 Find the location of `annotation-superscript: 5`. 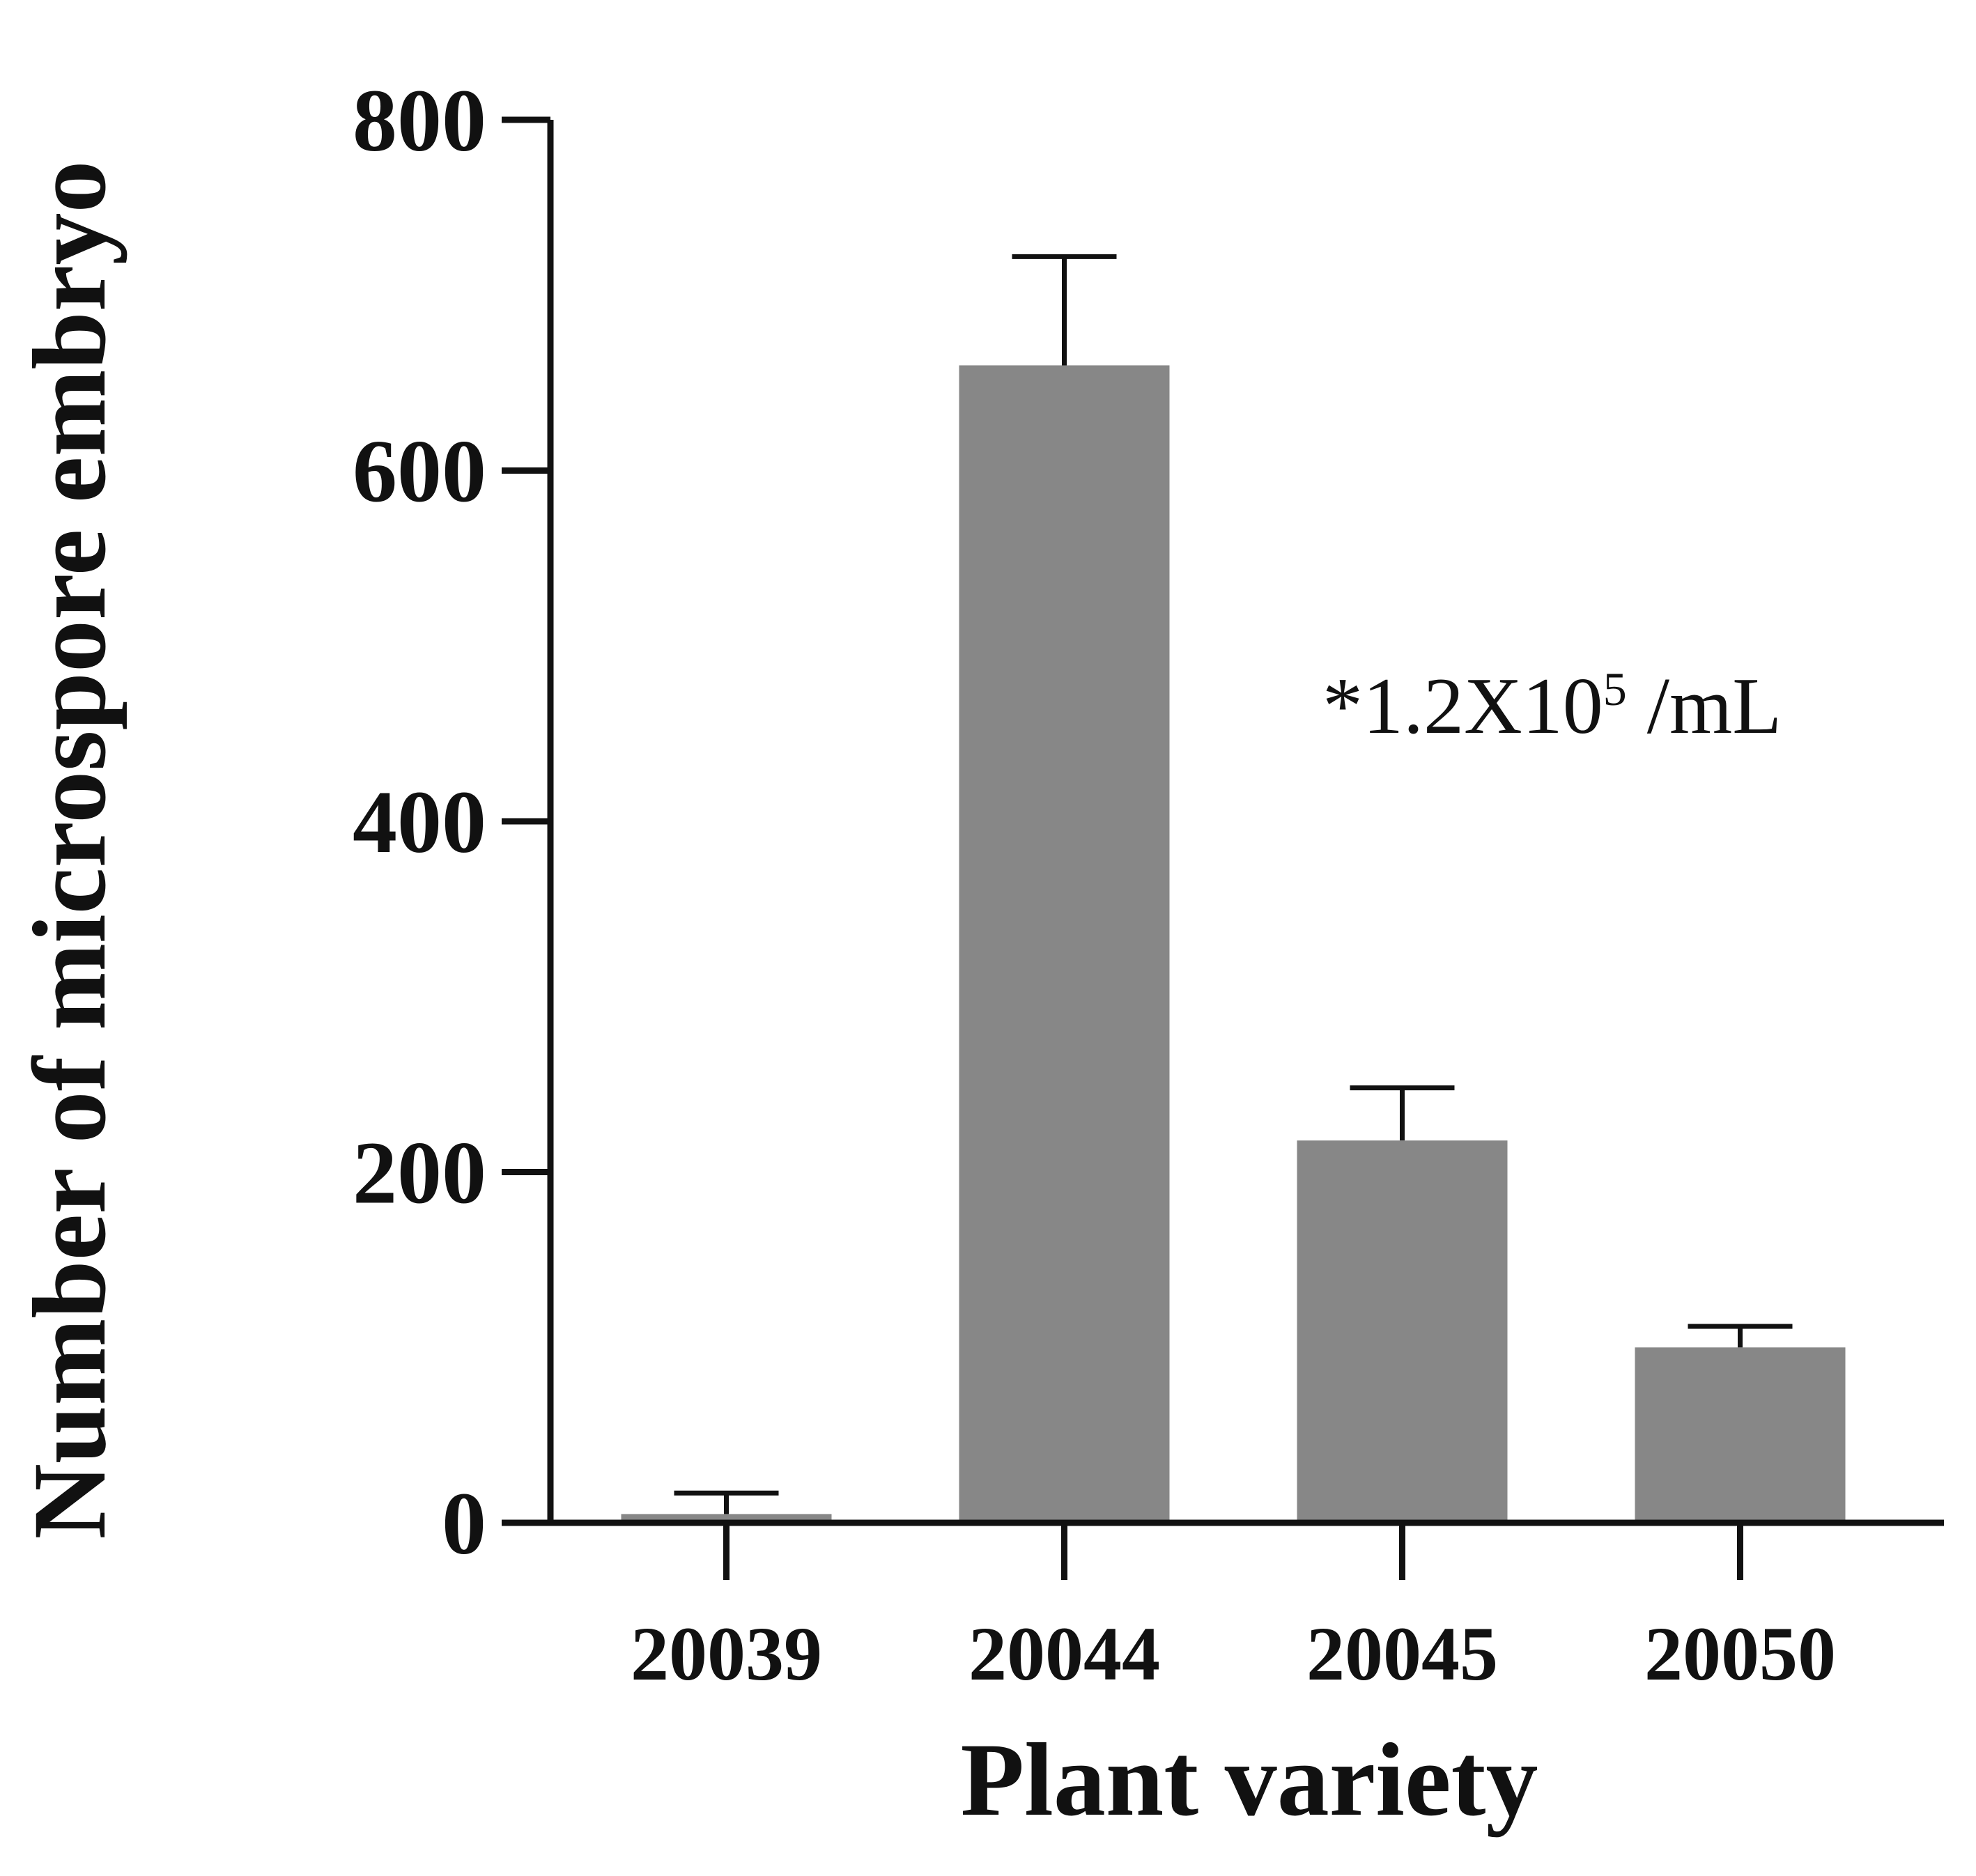

annotation-superscript: 5 is located at coordinates (1615, 688).